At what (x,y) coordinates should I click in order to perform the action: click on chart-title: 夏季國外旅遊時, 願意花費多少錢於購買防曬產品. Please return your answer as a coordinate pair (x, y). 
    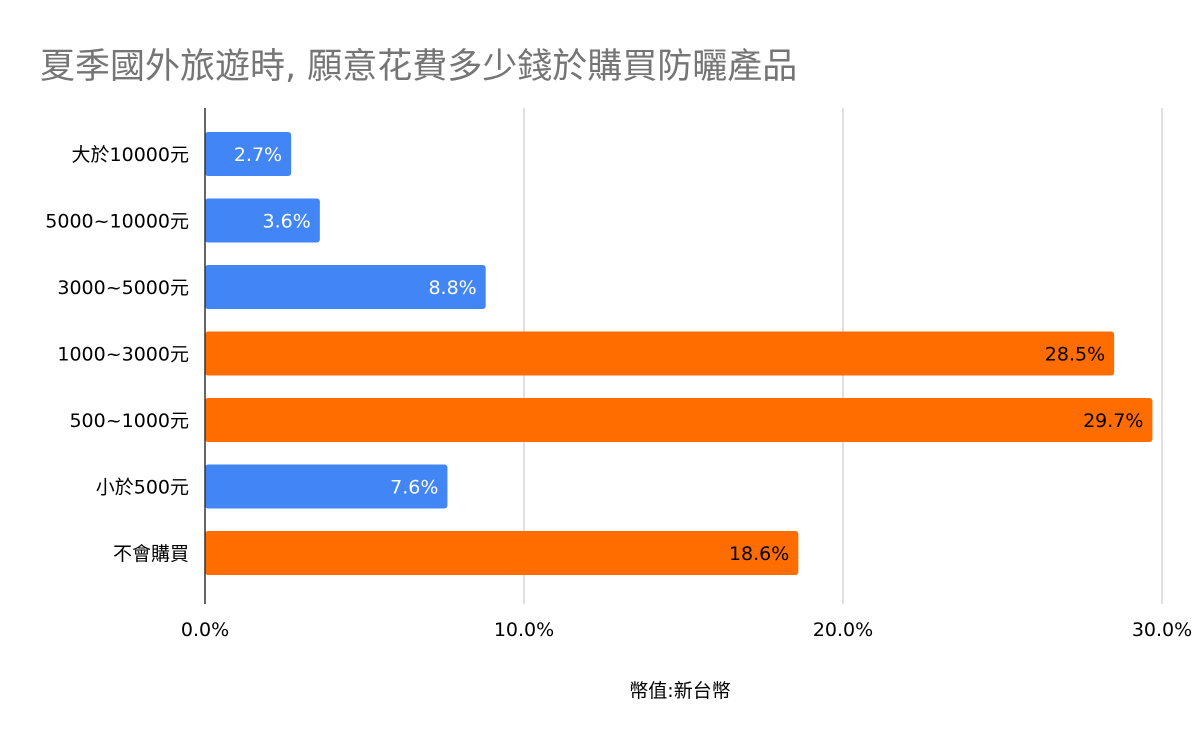
    Looking at the image, I should click on (419, 67).